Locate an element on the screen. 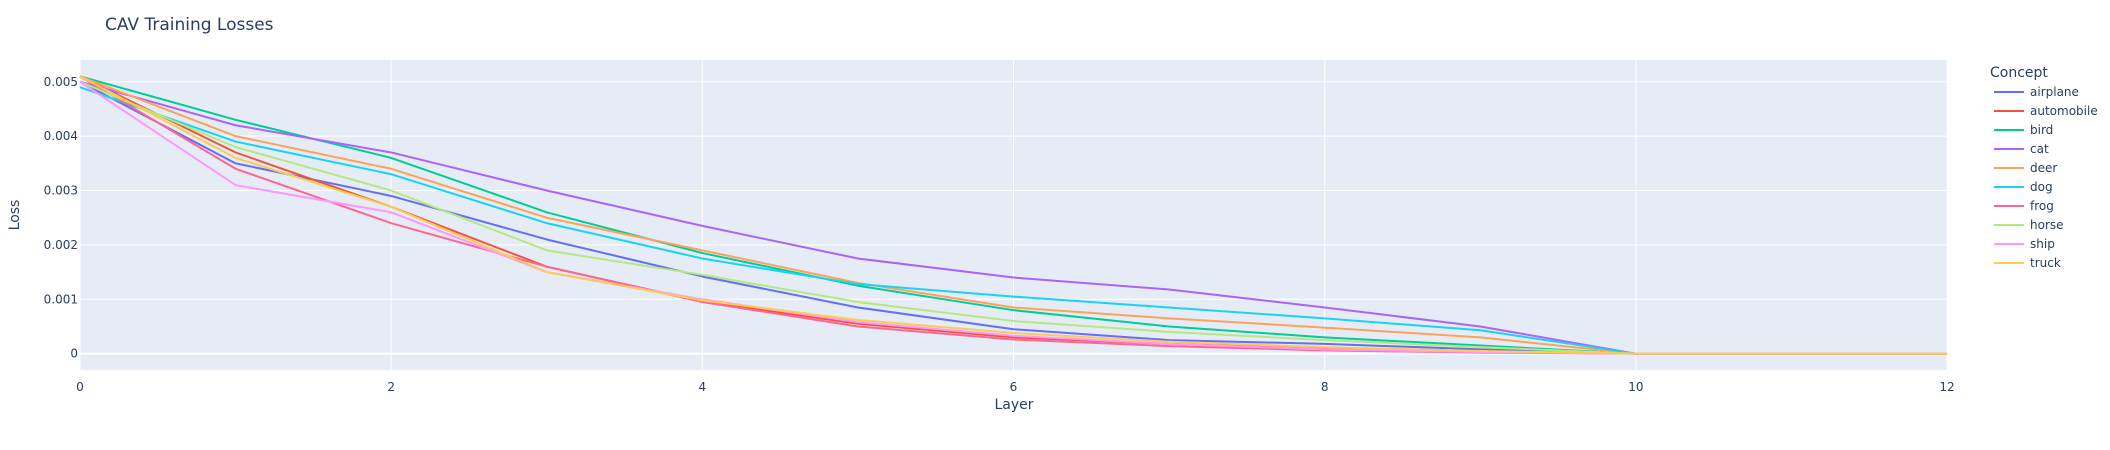 The image size is (2110, 450). legend-label: dog is located at coordinates (2041, 187).